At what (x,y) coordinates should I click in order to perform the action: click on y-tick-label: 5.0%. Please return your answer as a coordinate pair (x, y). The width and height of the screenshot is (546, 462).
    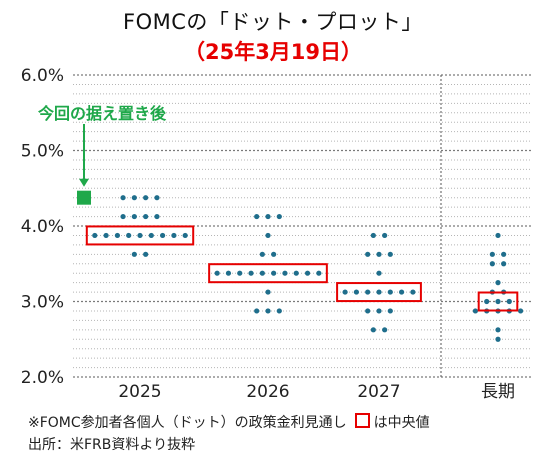
    Looking at the image, I should click on (42, 152).